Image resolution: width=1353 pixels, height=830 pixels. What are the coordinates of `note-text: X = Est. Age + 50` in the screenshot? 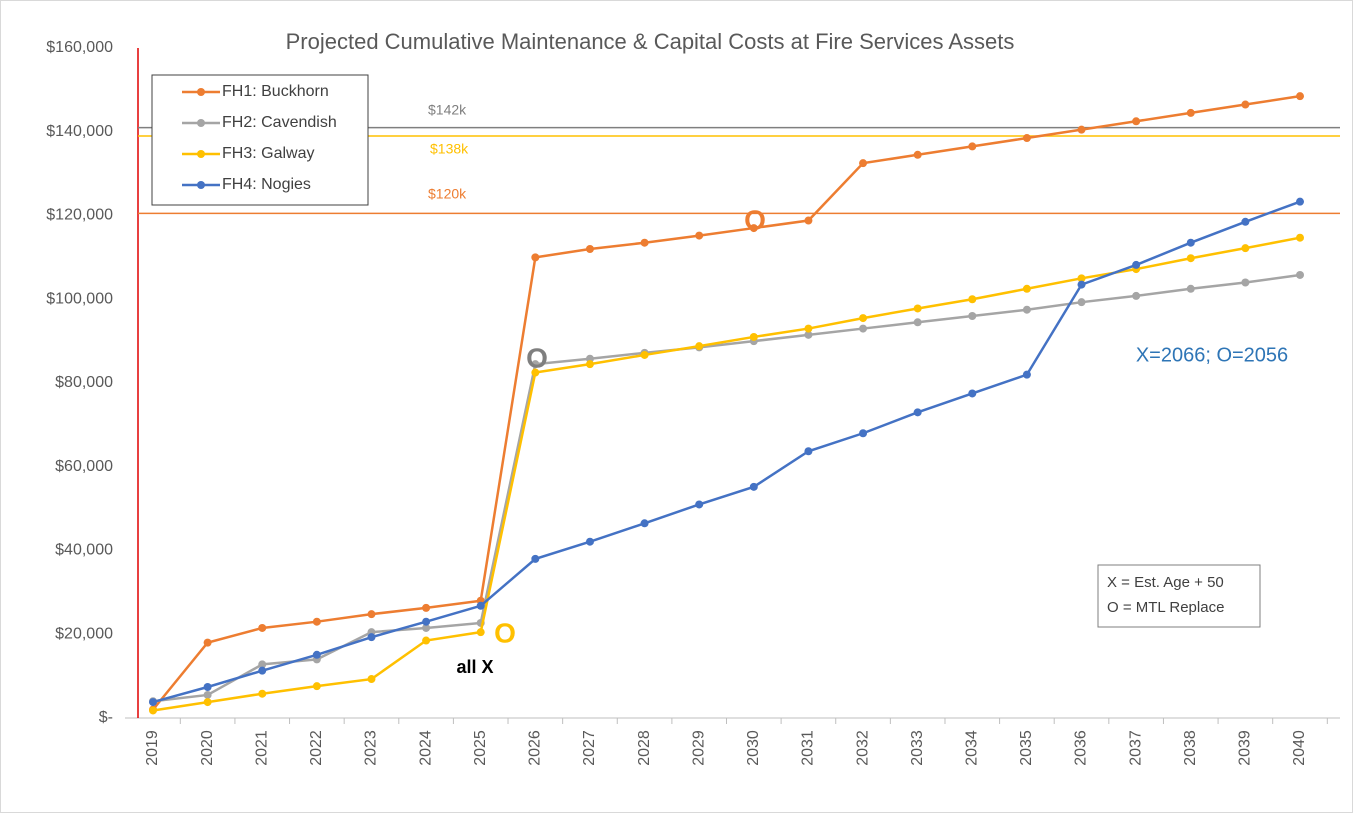 It's located at (1165, 582).